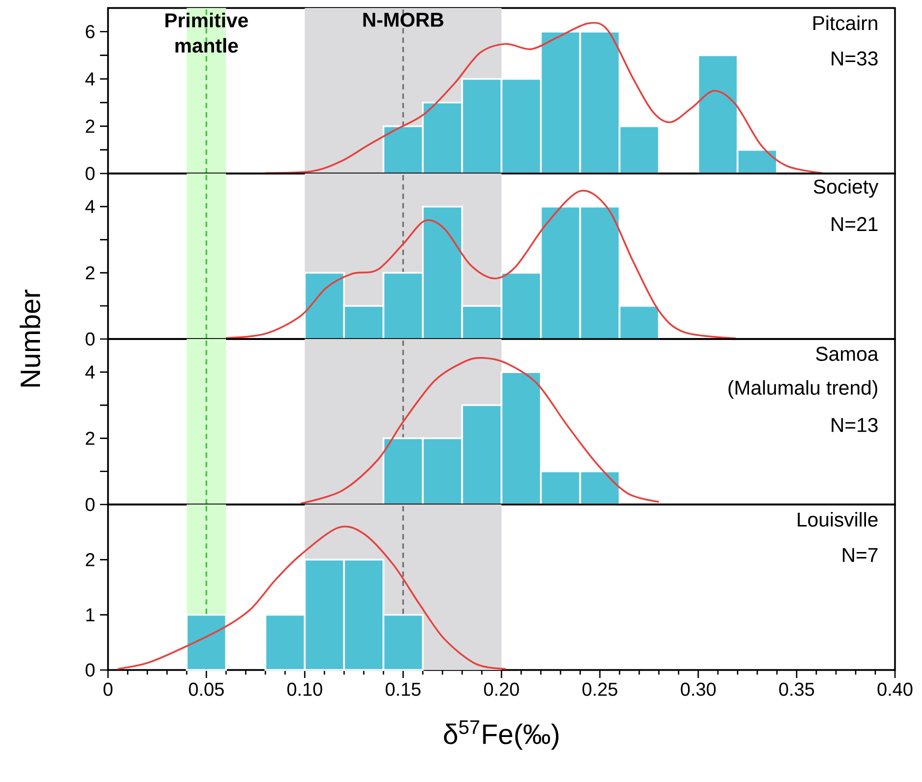 The height and width of the screenshot is (782, 922). Describe the element at coordinates (895, 689) in the screenshot. I see `x-tick-label: 0.40` at that location.